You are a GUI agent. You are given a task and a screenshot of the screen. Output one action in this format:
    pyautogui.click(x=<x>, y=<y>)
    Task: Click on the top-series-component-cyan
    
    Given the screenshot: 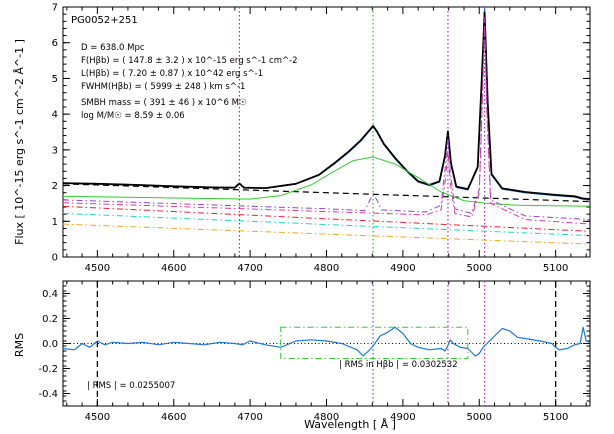 What is the action you would take?
    pyautogui.click(x=326, y=224)
    